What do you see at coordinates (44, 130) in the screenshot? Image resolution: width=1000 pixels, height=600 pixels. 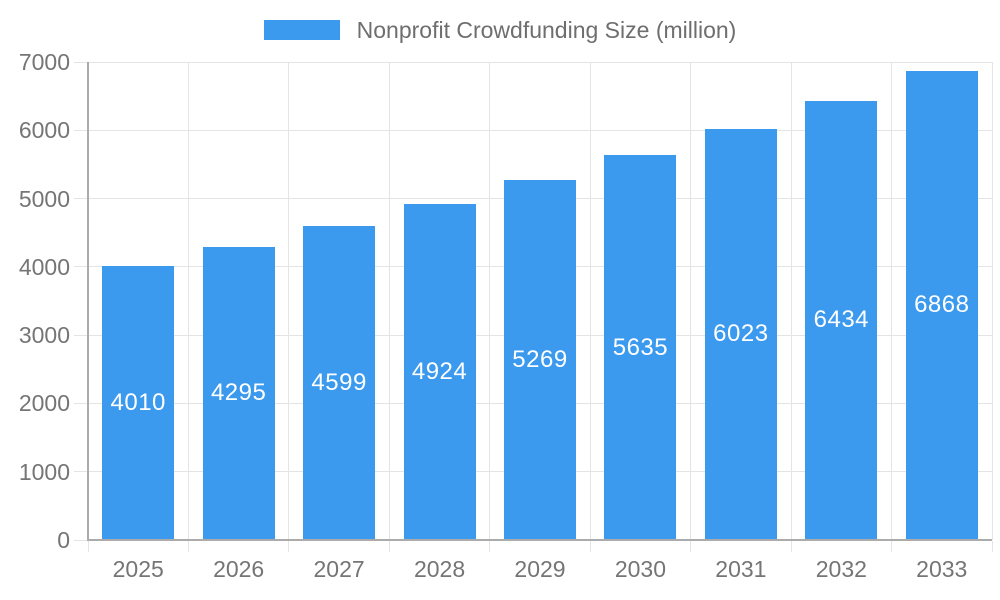 I see `y-axis-tick-label: 6000` at bounding box center [44, 130].